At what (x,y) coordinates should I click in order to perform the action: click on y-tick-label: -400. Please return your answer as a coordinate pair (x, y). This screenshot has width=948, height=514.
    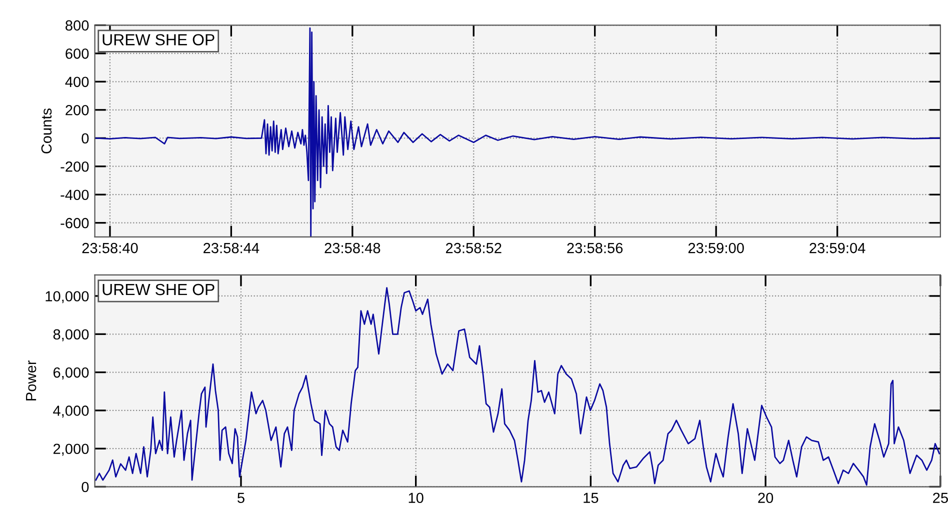
    Looking at the image, I should click on (74, 195).